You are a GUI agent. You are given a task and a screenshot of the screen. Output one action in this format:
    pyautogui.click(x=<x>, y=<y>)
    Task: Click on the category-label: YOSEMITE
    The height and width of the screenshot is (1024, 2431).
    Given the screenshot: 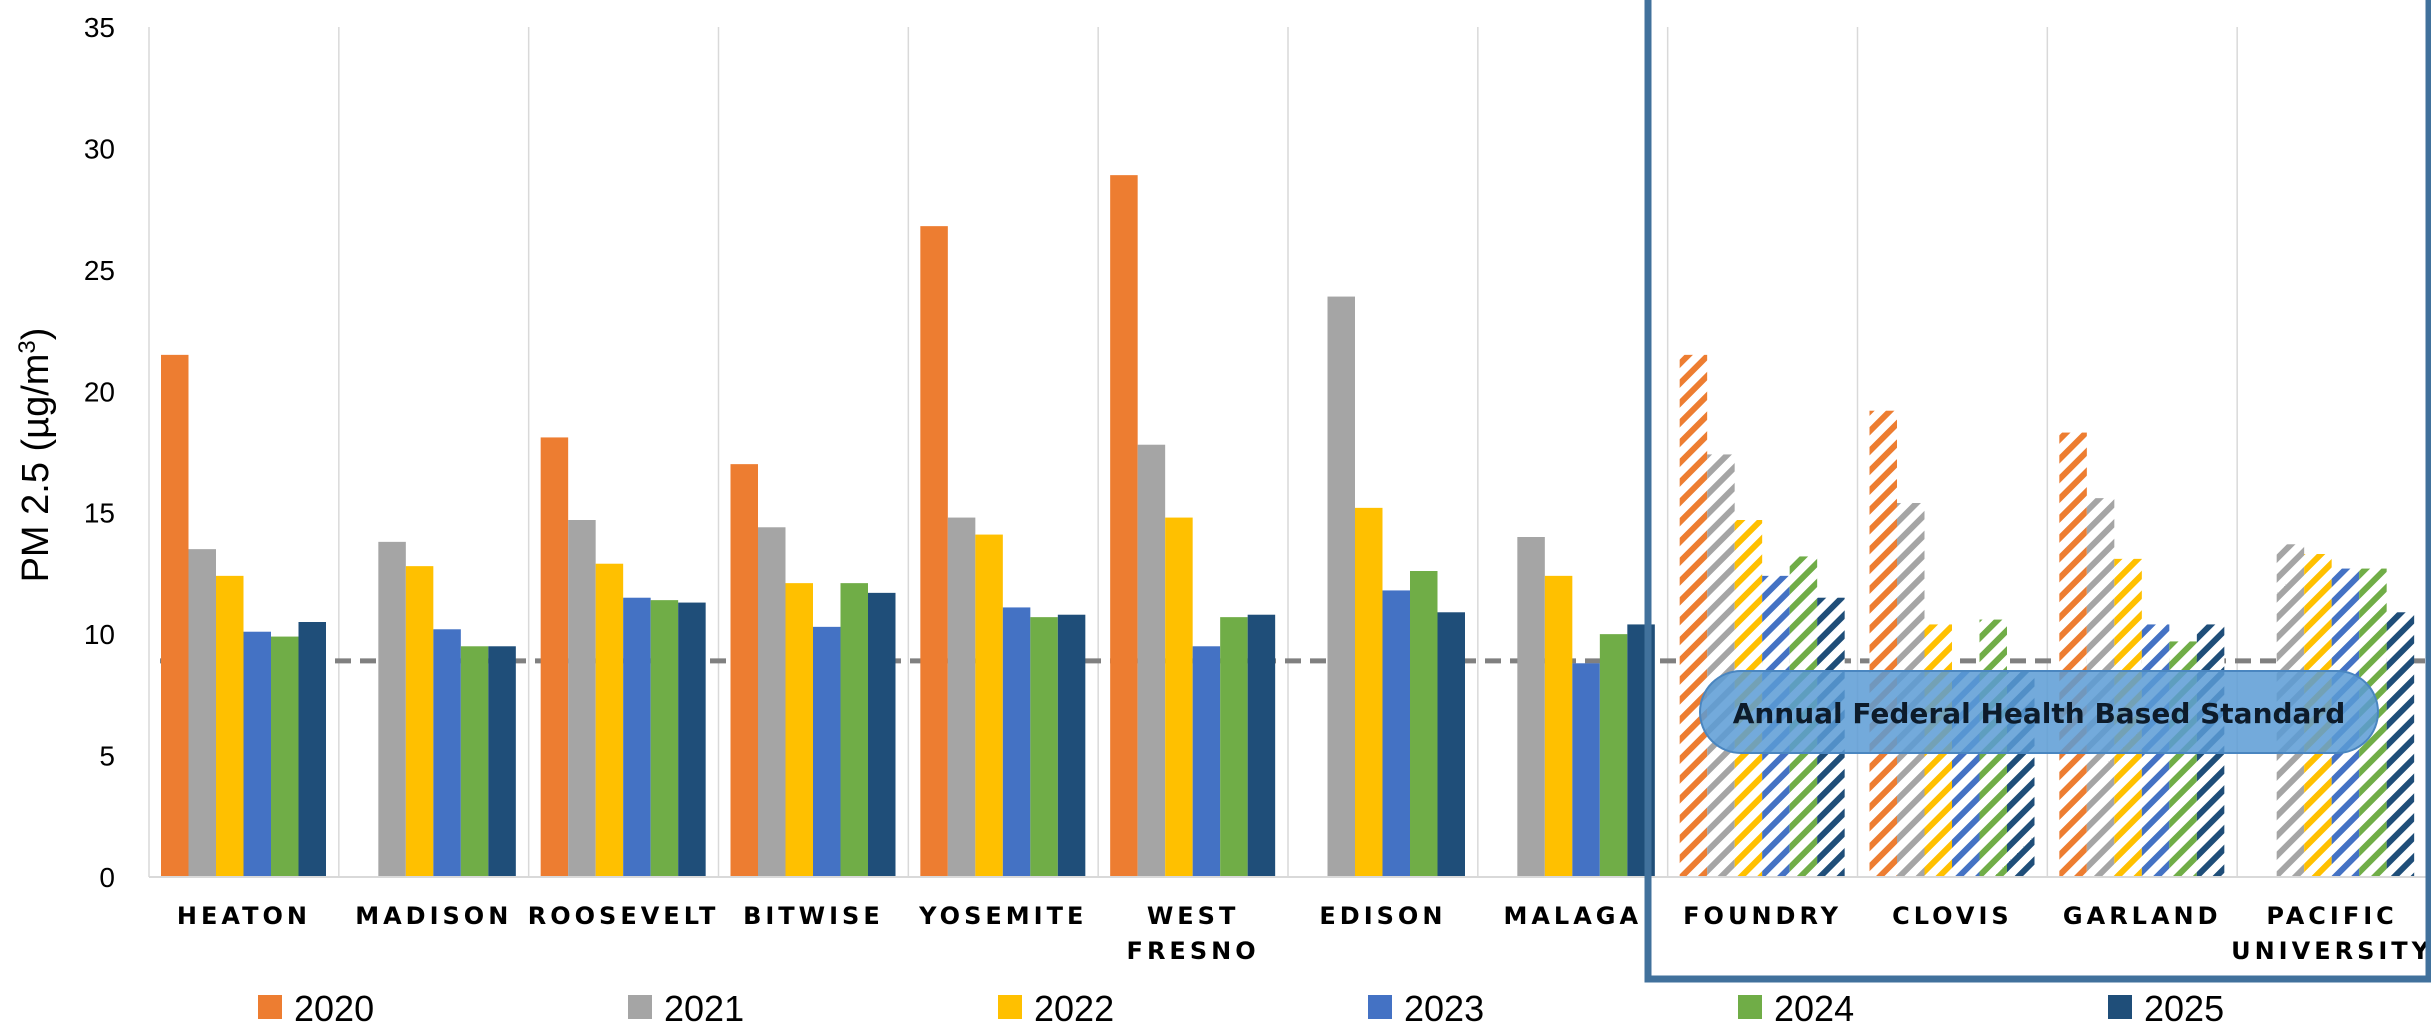 What is the action you would take?
    pyautogui.click(x=1002, y=916)
    